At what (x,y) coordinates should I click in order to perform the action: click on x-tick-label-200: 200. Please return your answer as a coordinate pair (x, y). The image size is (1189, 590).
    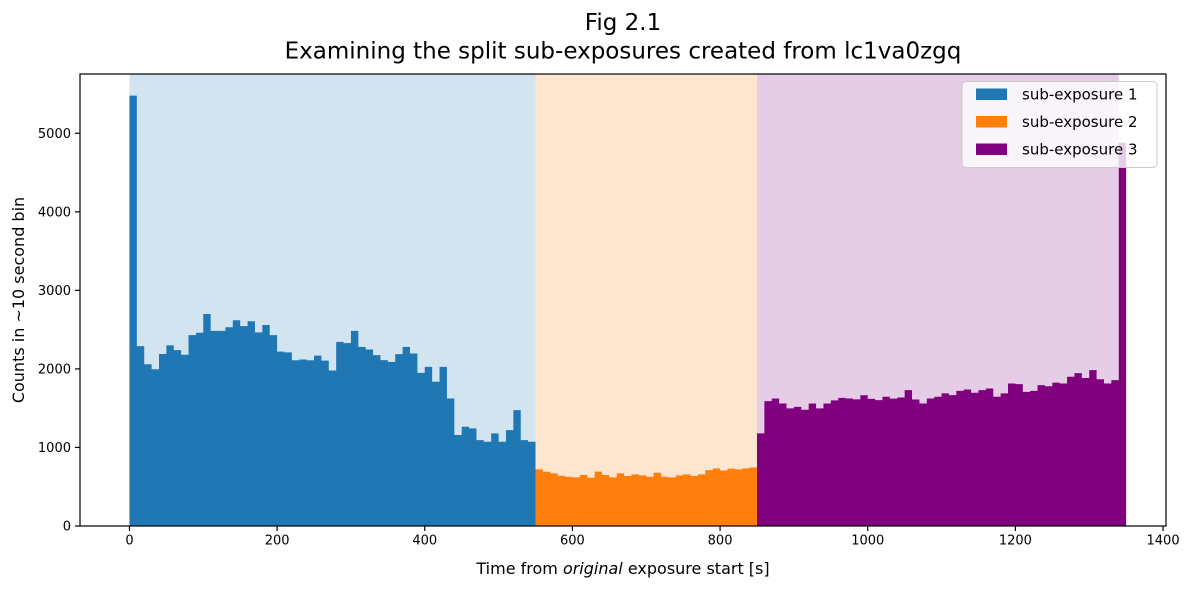
    Looking at the image, I should click on (277, 541).